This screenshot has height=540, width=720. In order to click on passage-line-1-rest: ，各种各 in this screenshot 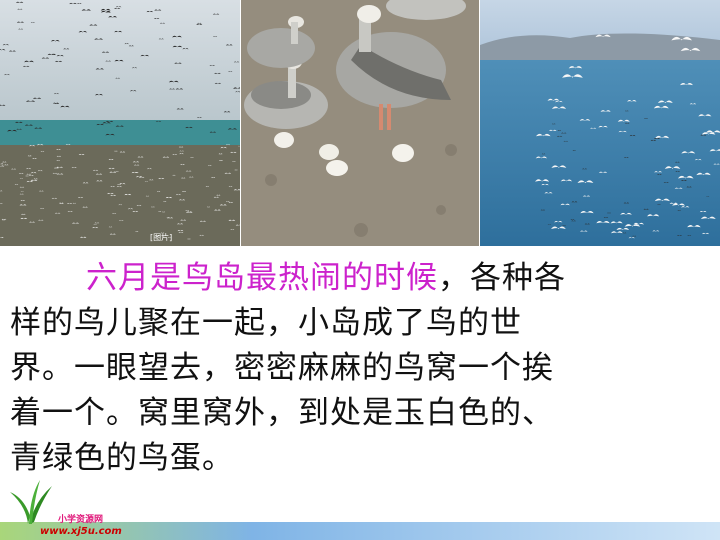, I will do `click(502, 278)`.